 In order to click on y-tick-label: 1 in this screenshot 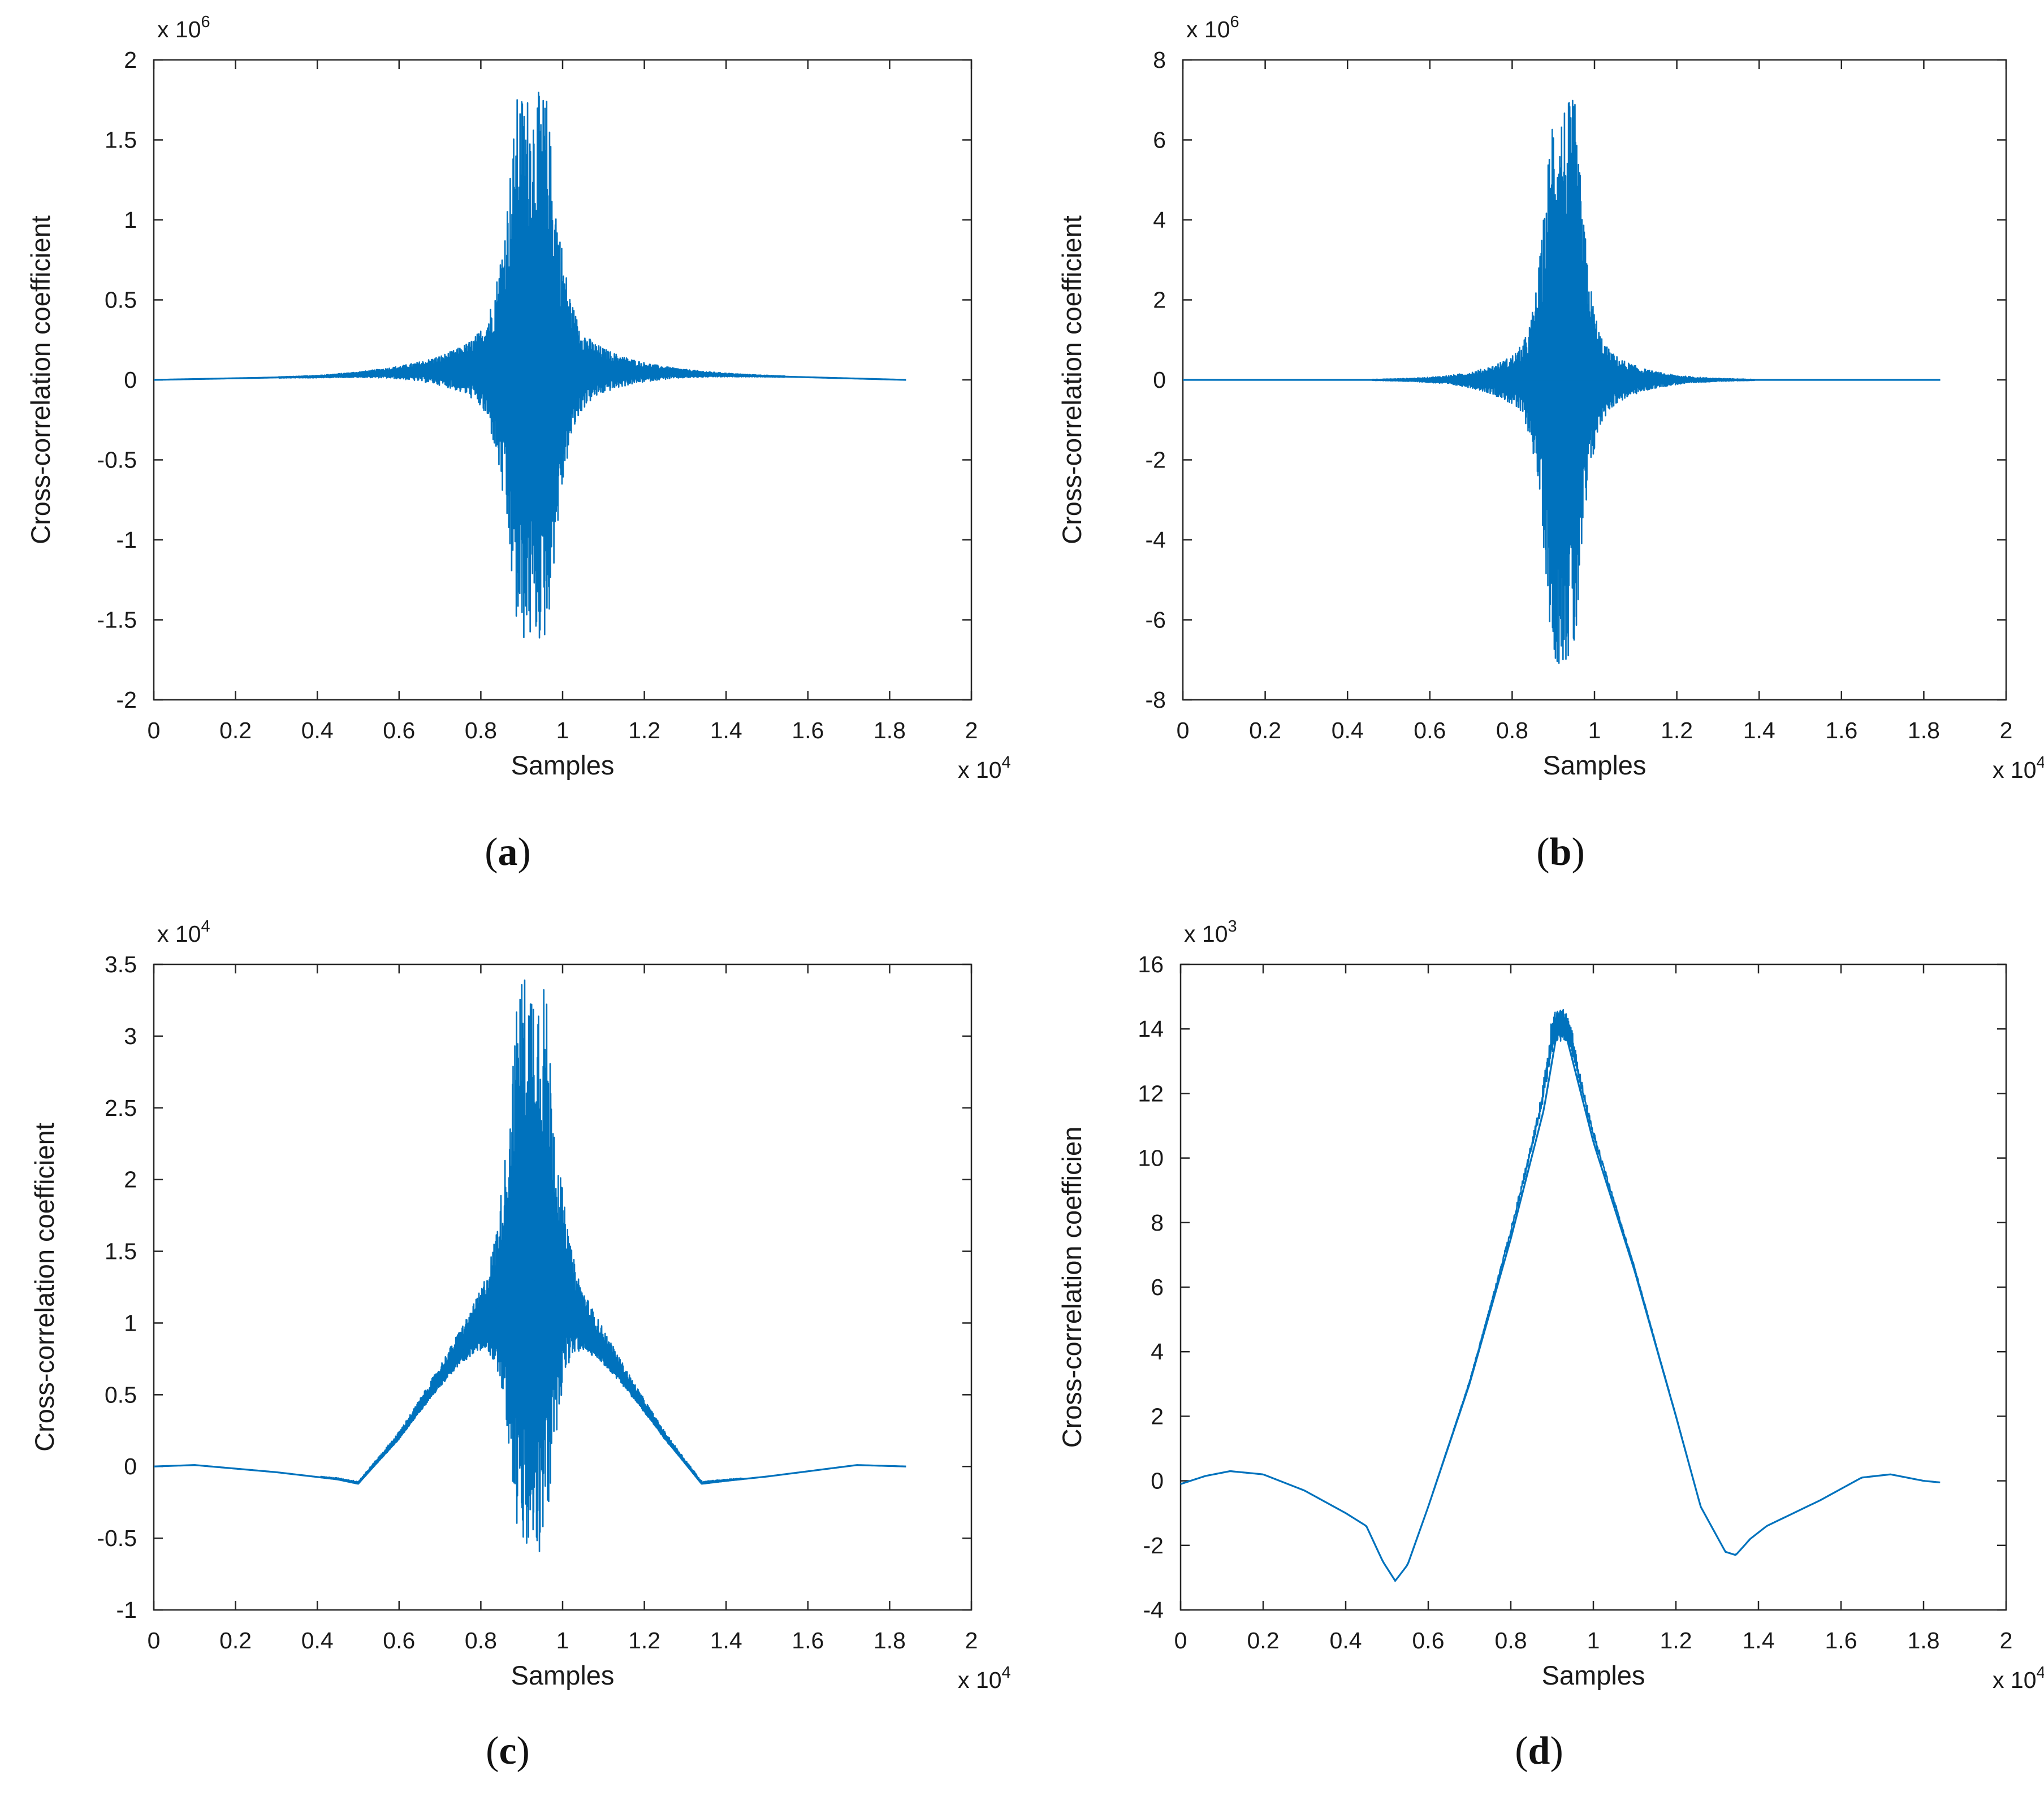, I will do `click(130, 220)`.